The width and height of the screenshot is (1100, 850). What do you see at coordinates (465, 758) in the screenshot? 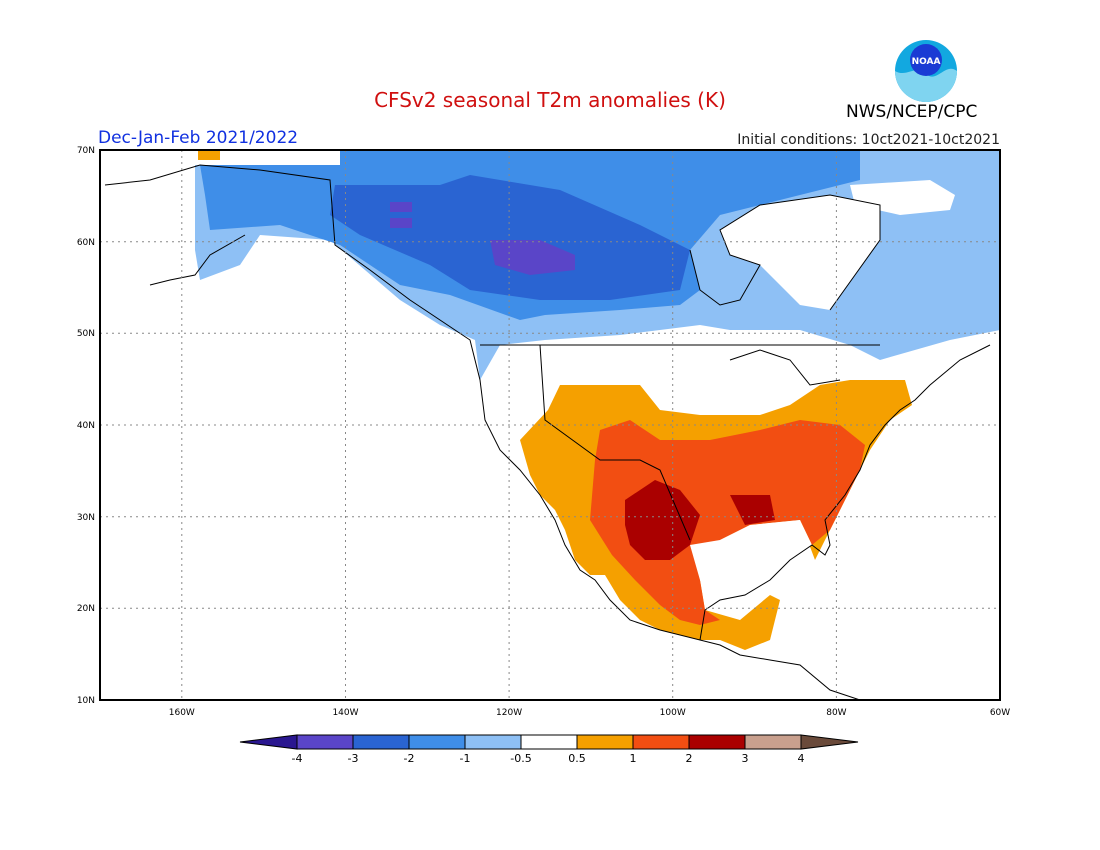
I see `legend-tick-label: -1` at bounding box center [465, 758].